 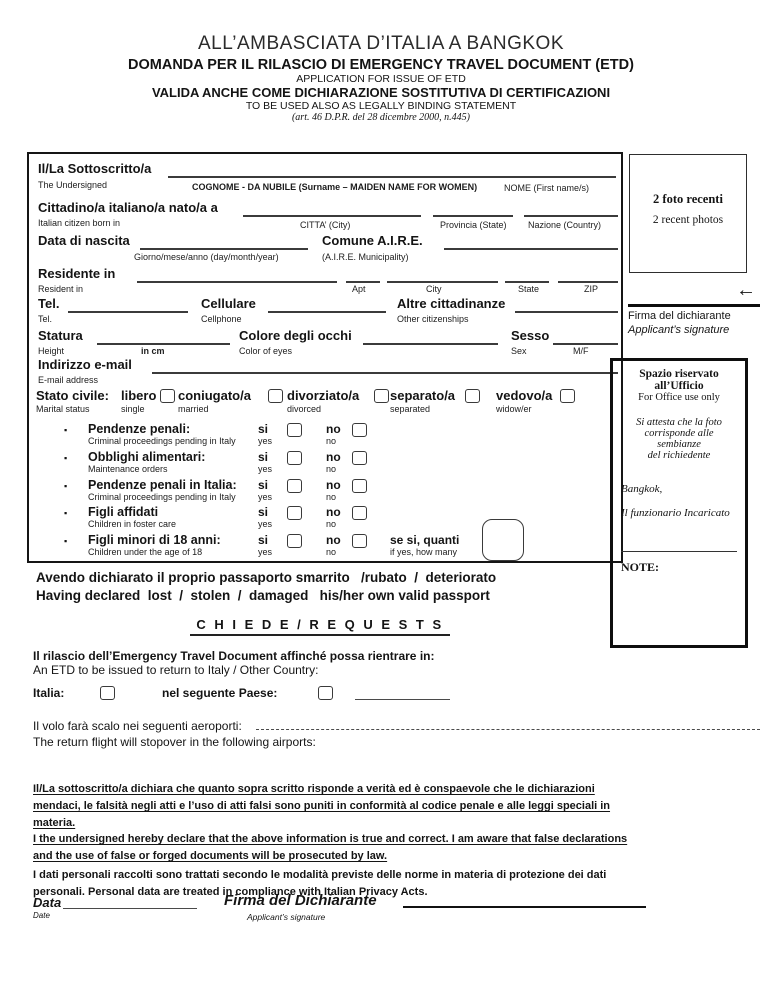 What do you see at coordinates (679, 433) in the screenshot?
I see `office-attest-line-2: corrisponde alle` at bounding box center [679, 433].